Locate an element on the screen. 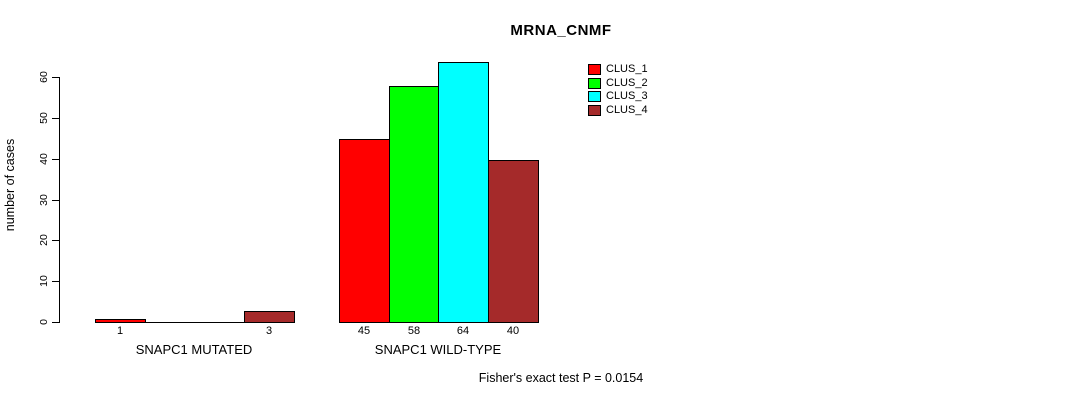 The height and width of the screenshot is (400, 1090). x-group-label: SNAPC1 WILD-TYPE is located at coordinates (438, 349).